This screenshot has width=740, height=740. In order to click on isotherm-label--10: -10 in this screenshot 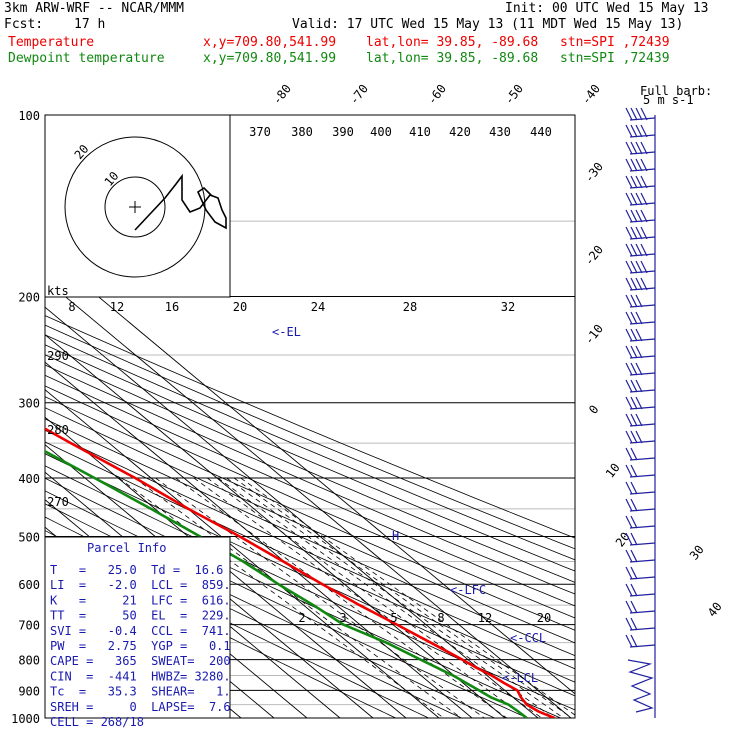, I will do `click(594, 335)`.